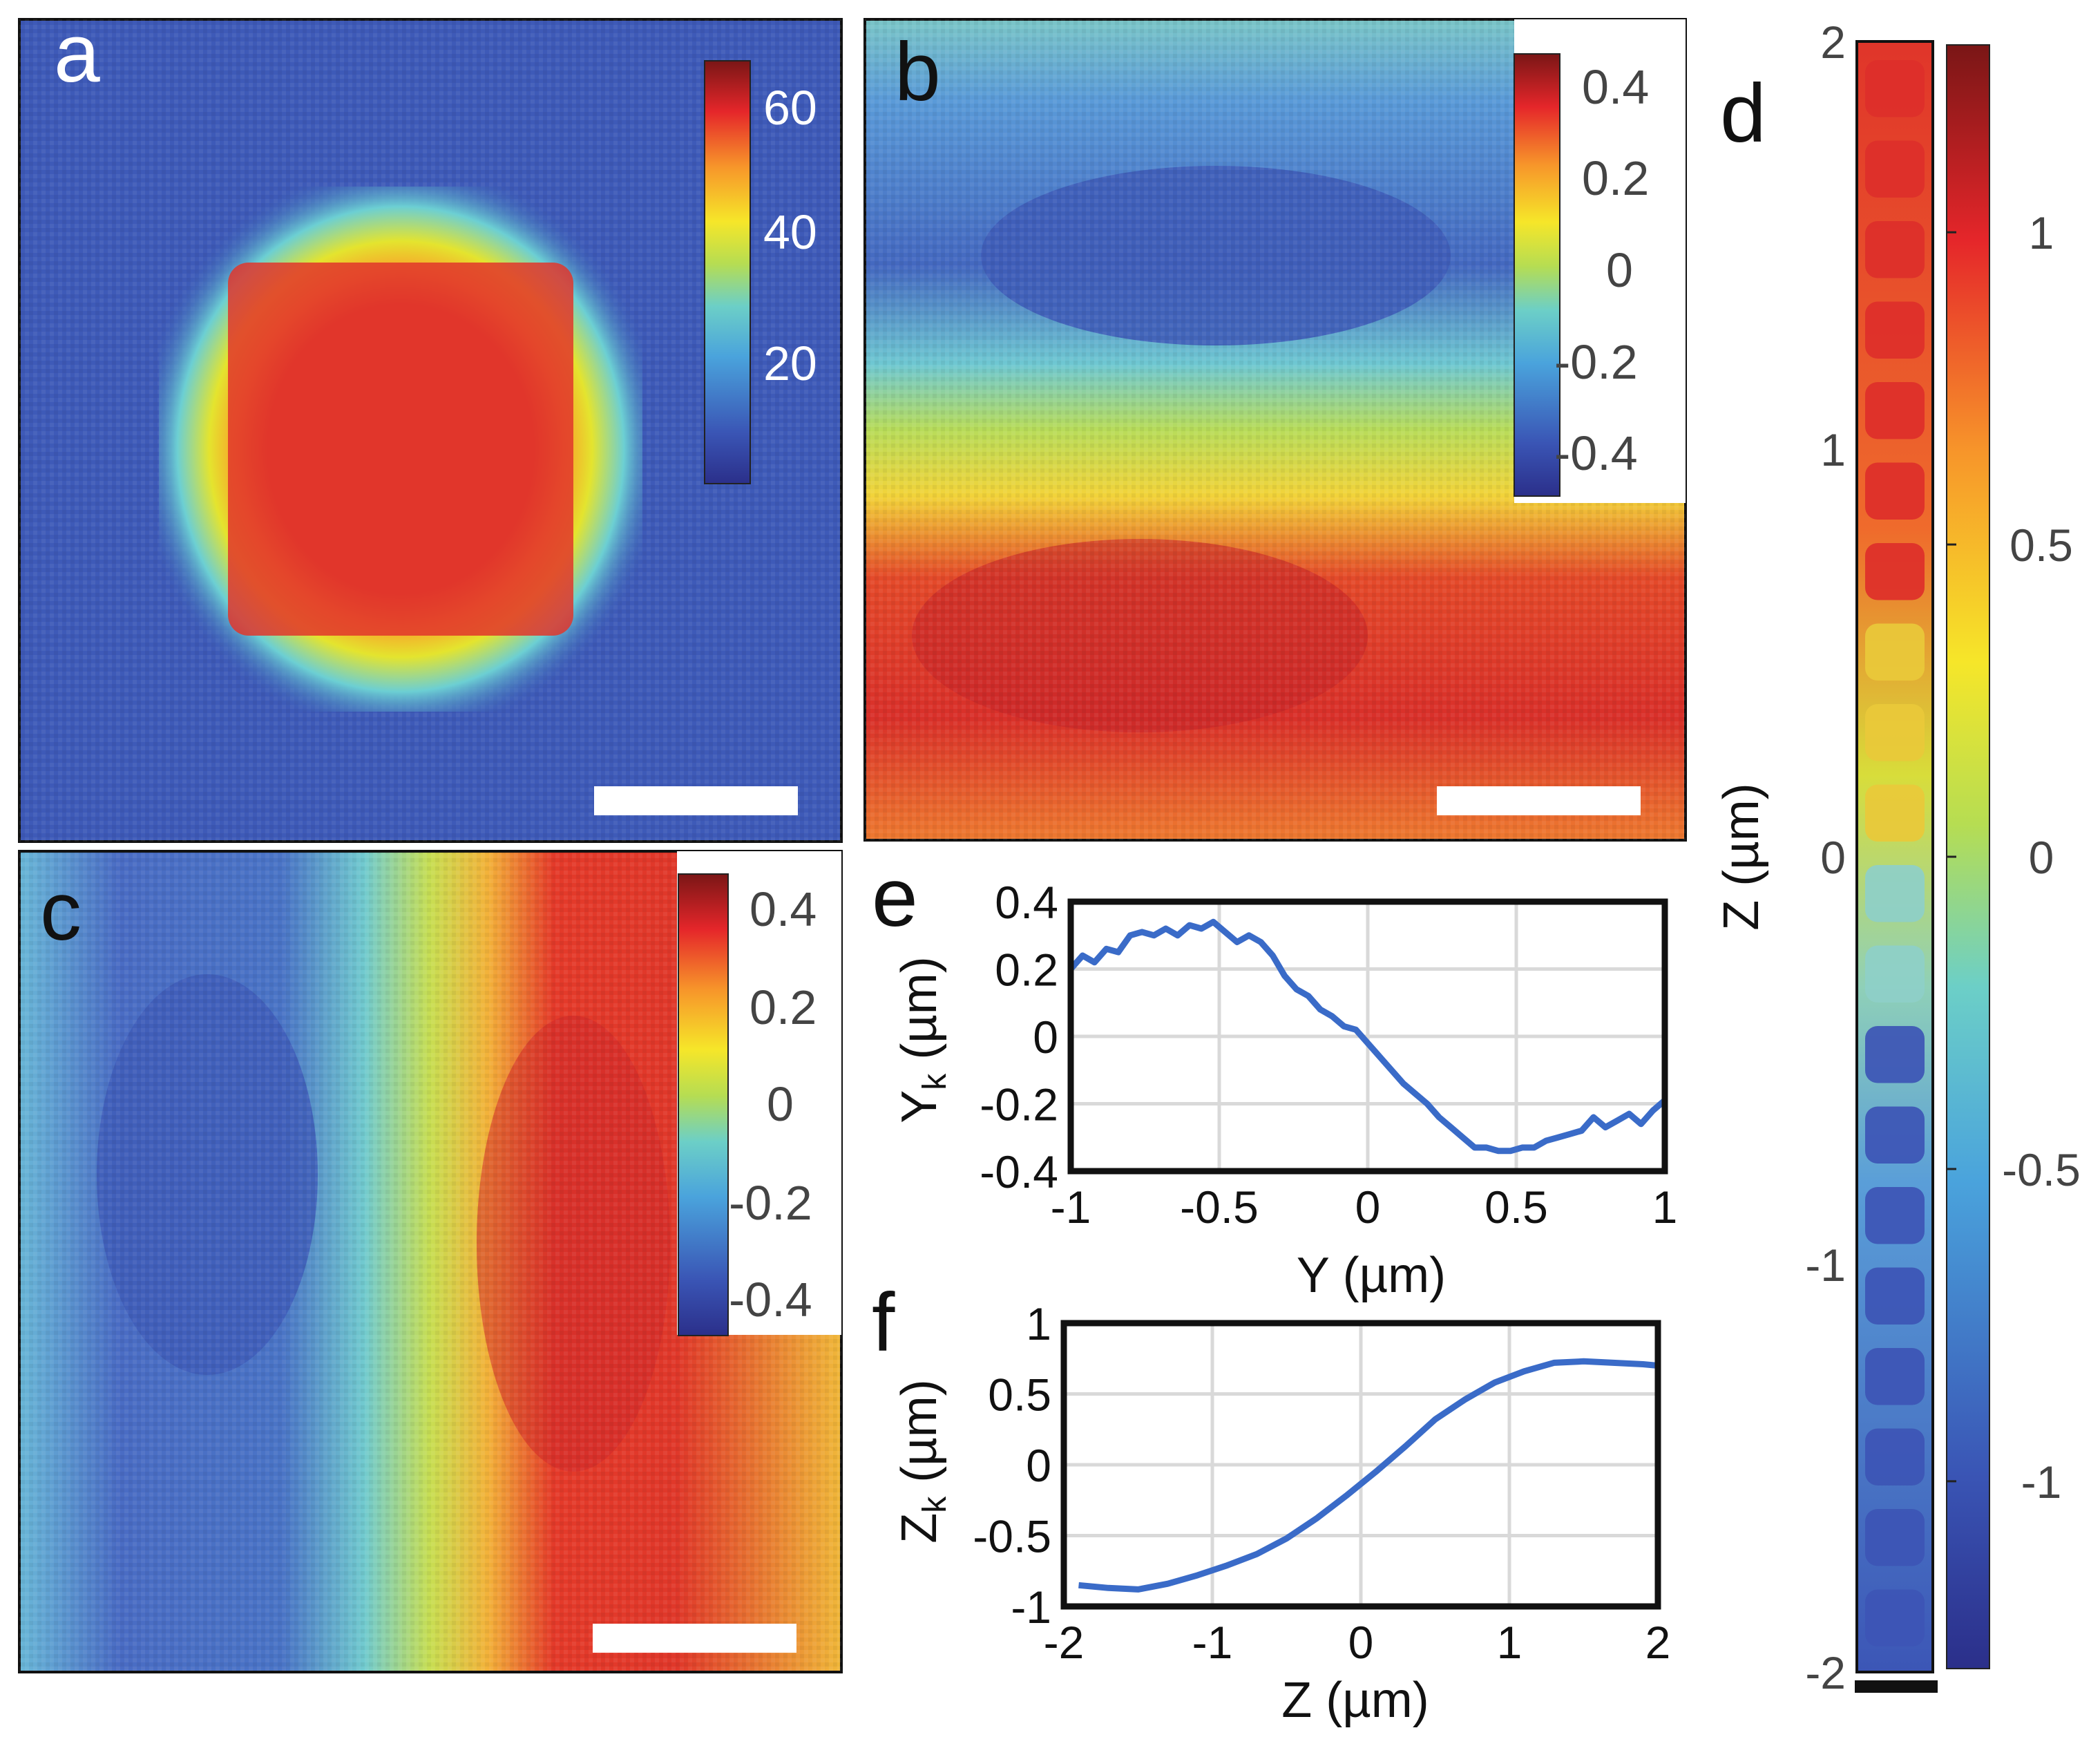 The width and height of the screenshot is (2100, 1737). I want to click on panel-c-cbar-tick: 0, so click(780, 1104).